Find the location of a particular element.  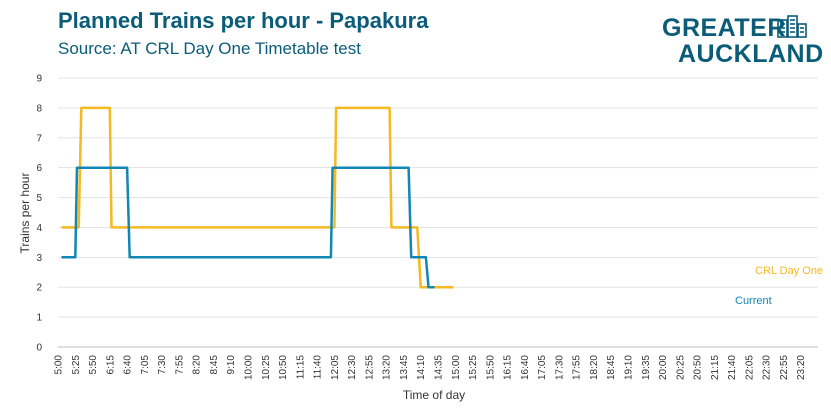

x-tick-label: 22:05 is located at coordinates (749, 367).